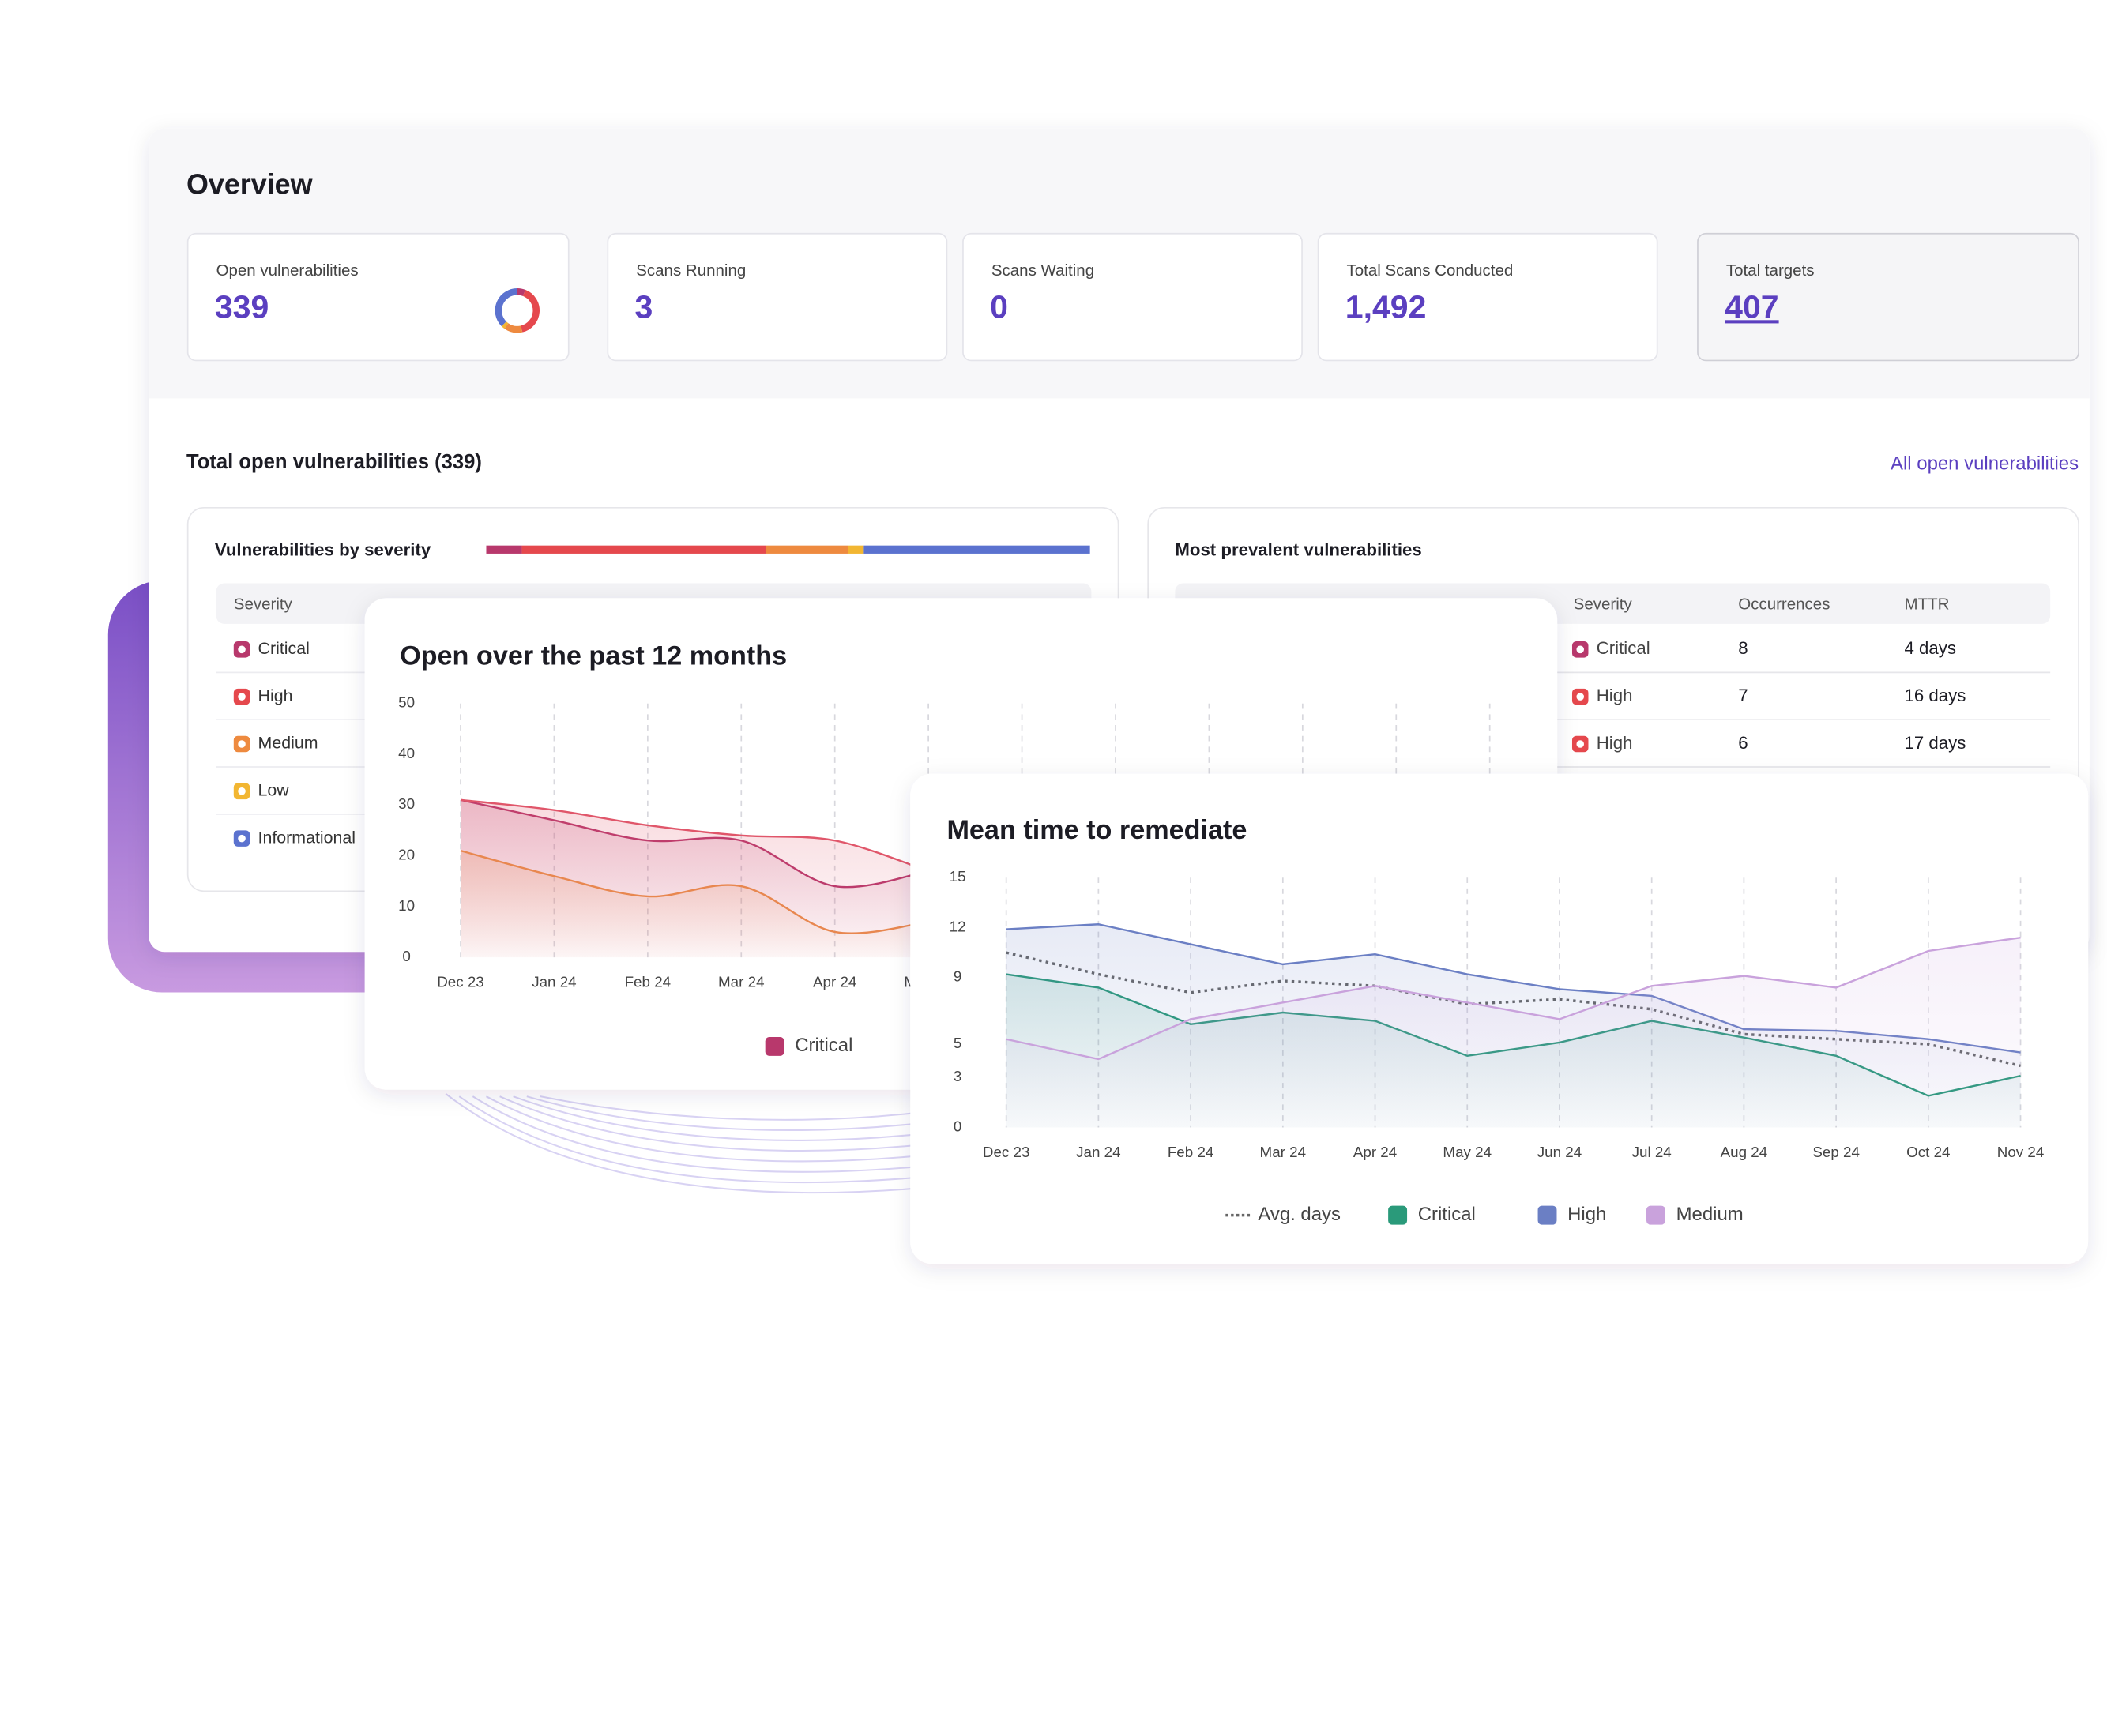 The image size is (2107, 1736). What do you see at coordinates (249, 184) in the screenshot?
I see `overview-title: Overview` at bounding box center [249, 184].